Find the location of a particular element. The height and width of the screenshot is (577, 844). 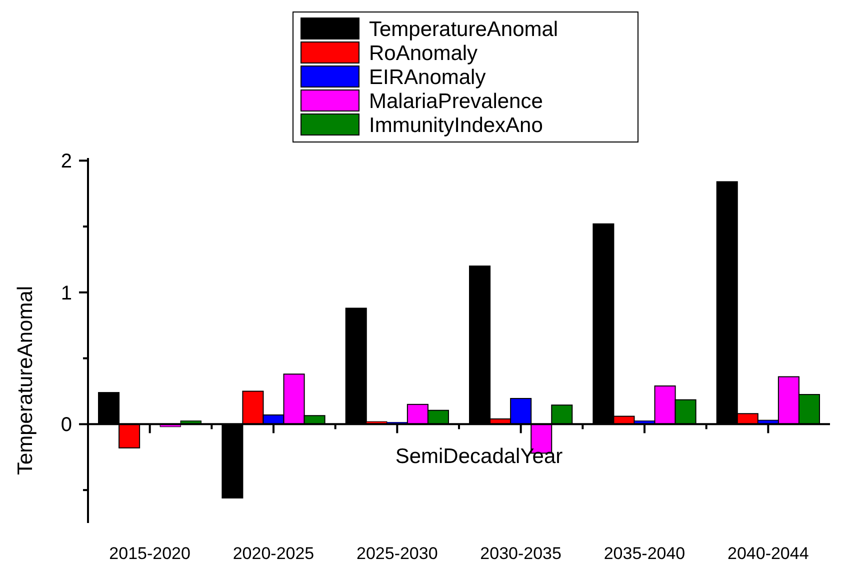

x-tick-label: 2025-2030 is located at coordinates (397, 553).